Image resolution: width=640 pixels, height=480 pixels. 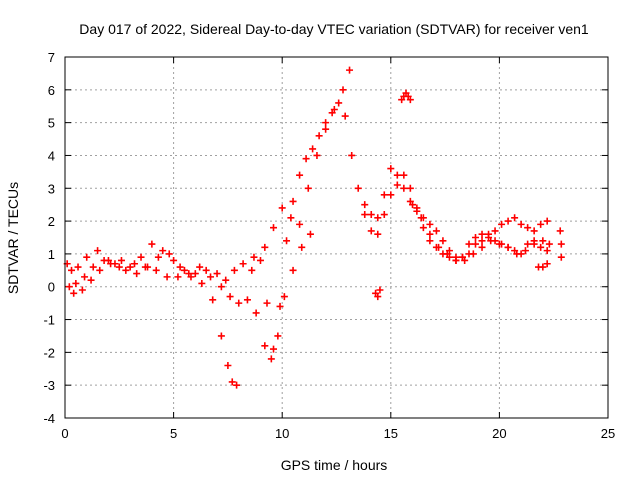 I want to click on series-sat-e, so click(x=456, y=214).